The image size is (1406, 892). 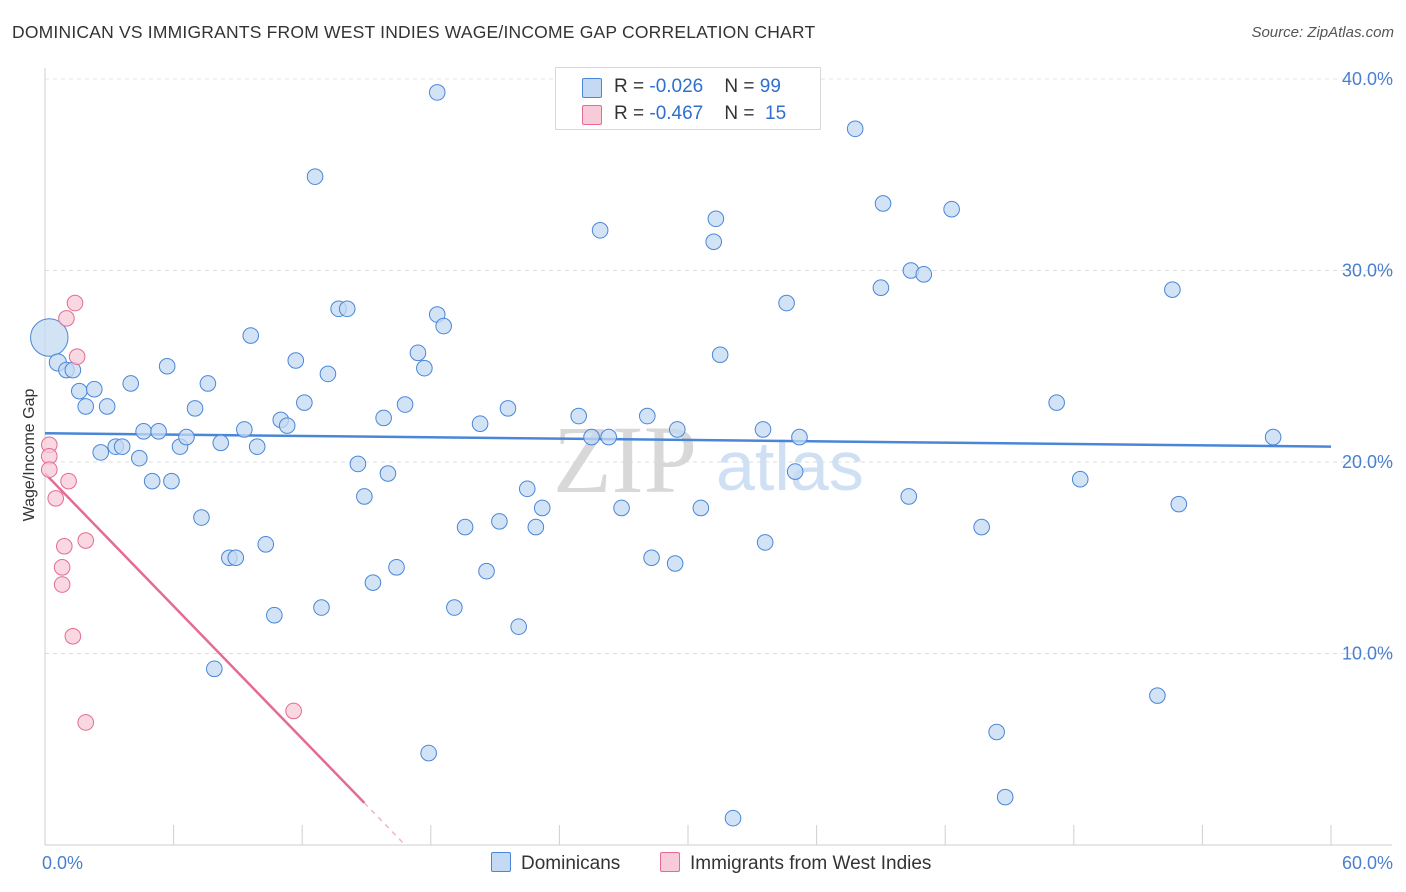 I want to click on bottom-legend-west-indies: Immigrants from West Indies, so click(x=795, y=863).